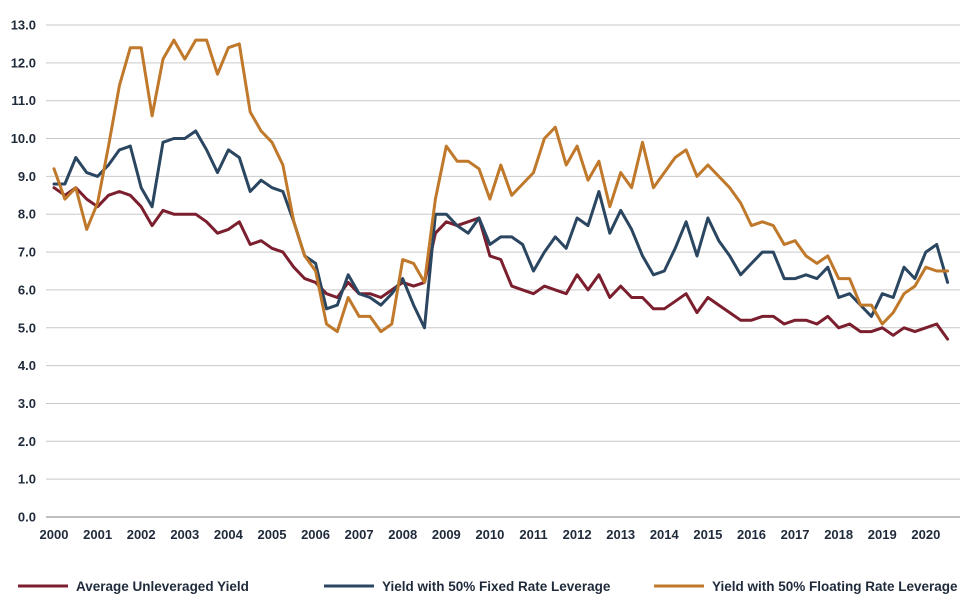 The image size is (979, 614). Describe the element at coordinates (533, 534) in the screenshot. I see `x-tick-label: 2011` at that location.